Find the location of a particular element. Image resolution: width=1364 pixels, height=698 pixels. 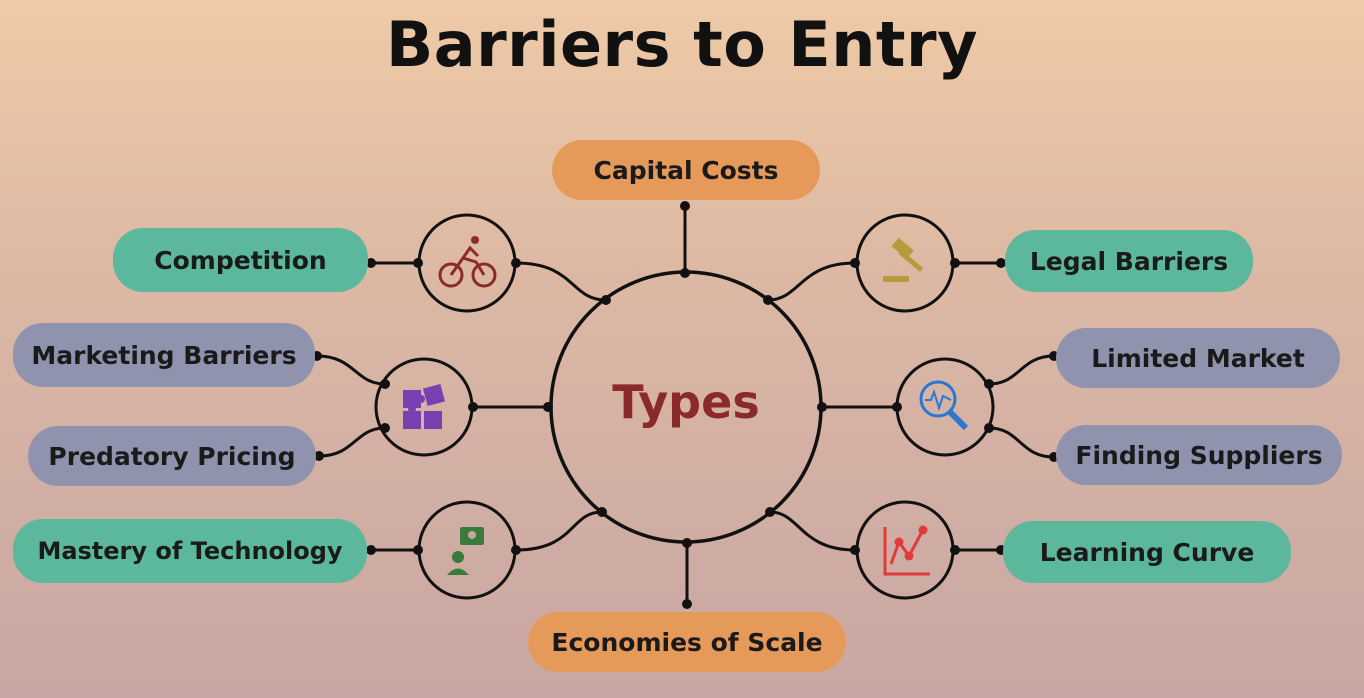

puzzle-icon is located at coordinates (424, 406).